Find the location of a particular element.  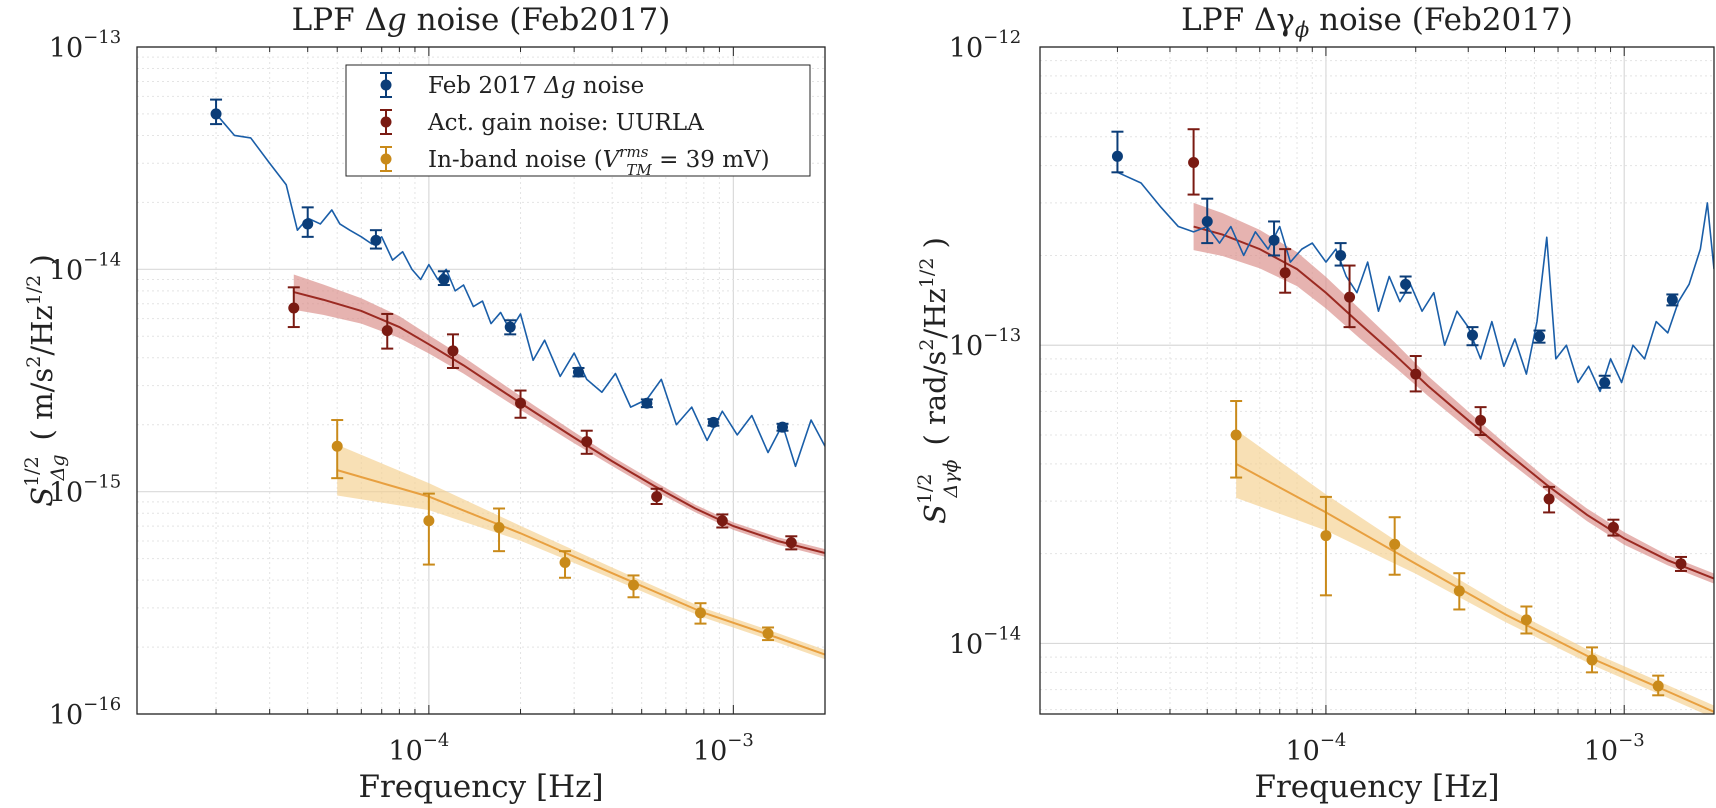

legend-text-part: = 39 mV) is located at coordinates (711, 160).